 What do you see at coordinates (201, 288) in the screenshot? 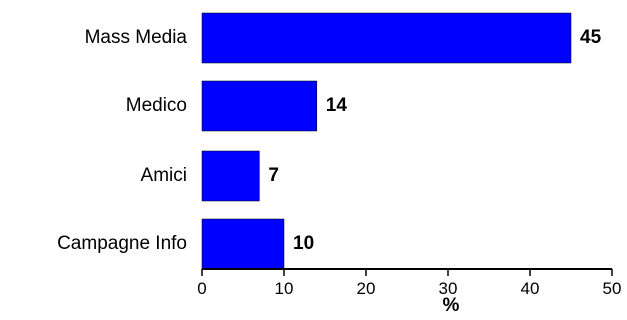
I see `x-tick-label: 0` at bounding box center [201, 288].